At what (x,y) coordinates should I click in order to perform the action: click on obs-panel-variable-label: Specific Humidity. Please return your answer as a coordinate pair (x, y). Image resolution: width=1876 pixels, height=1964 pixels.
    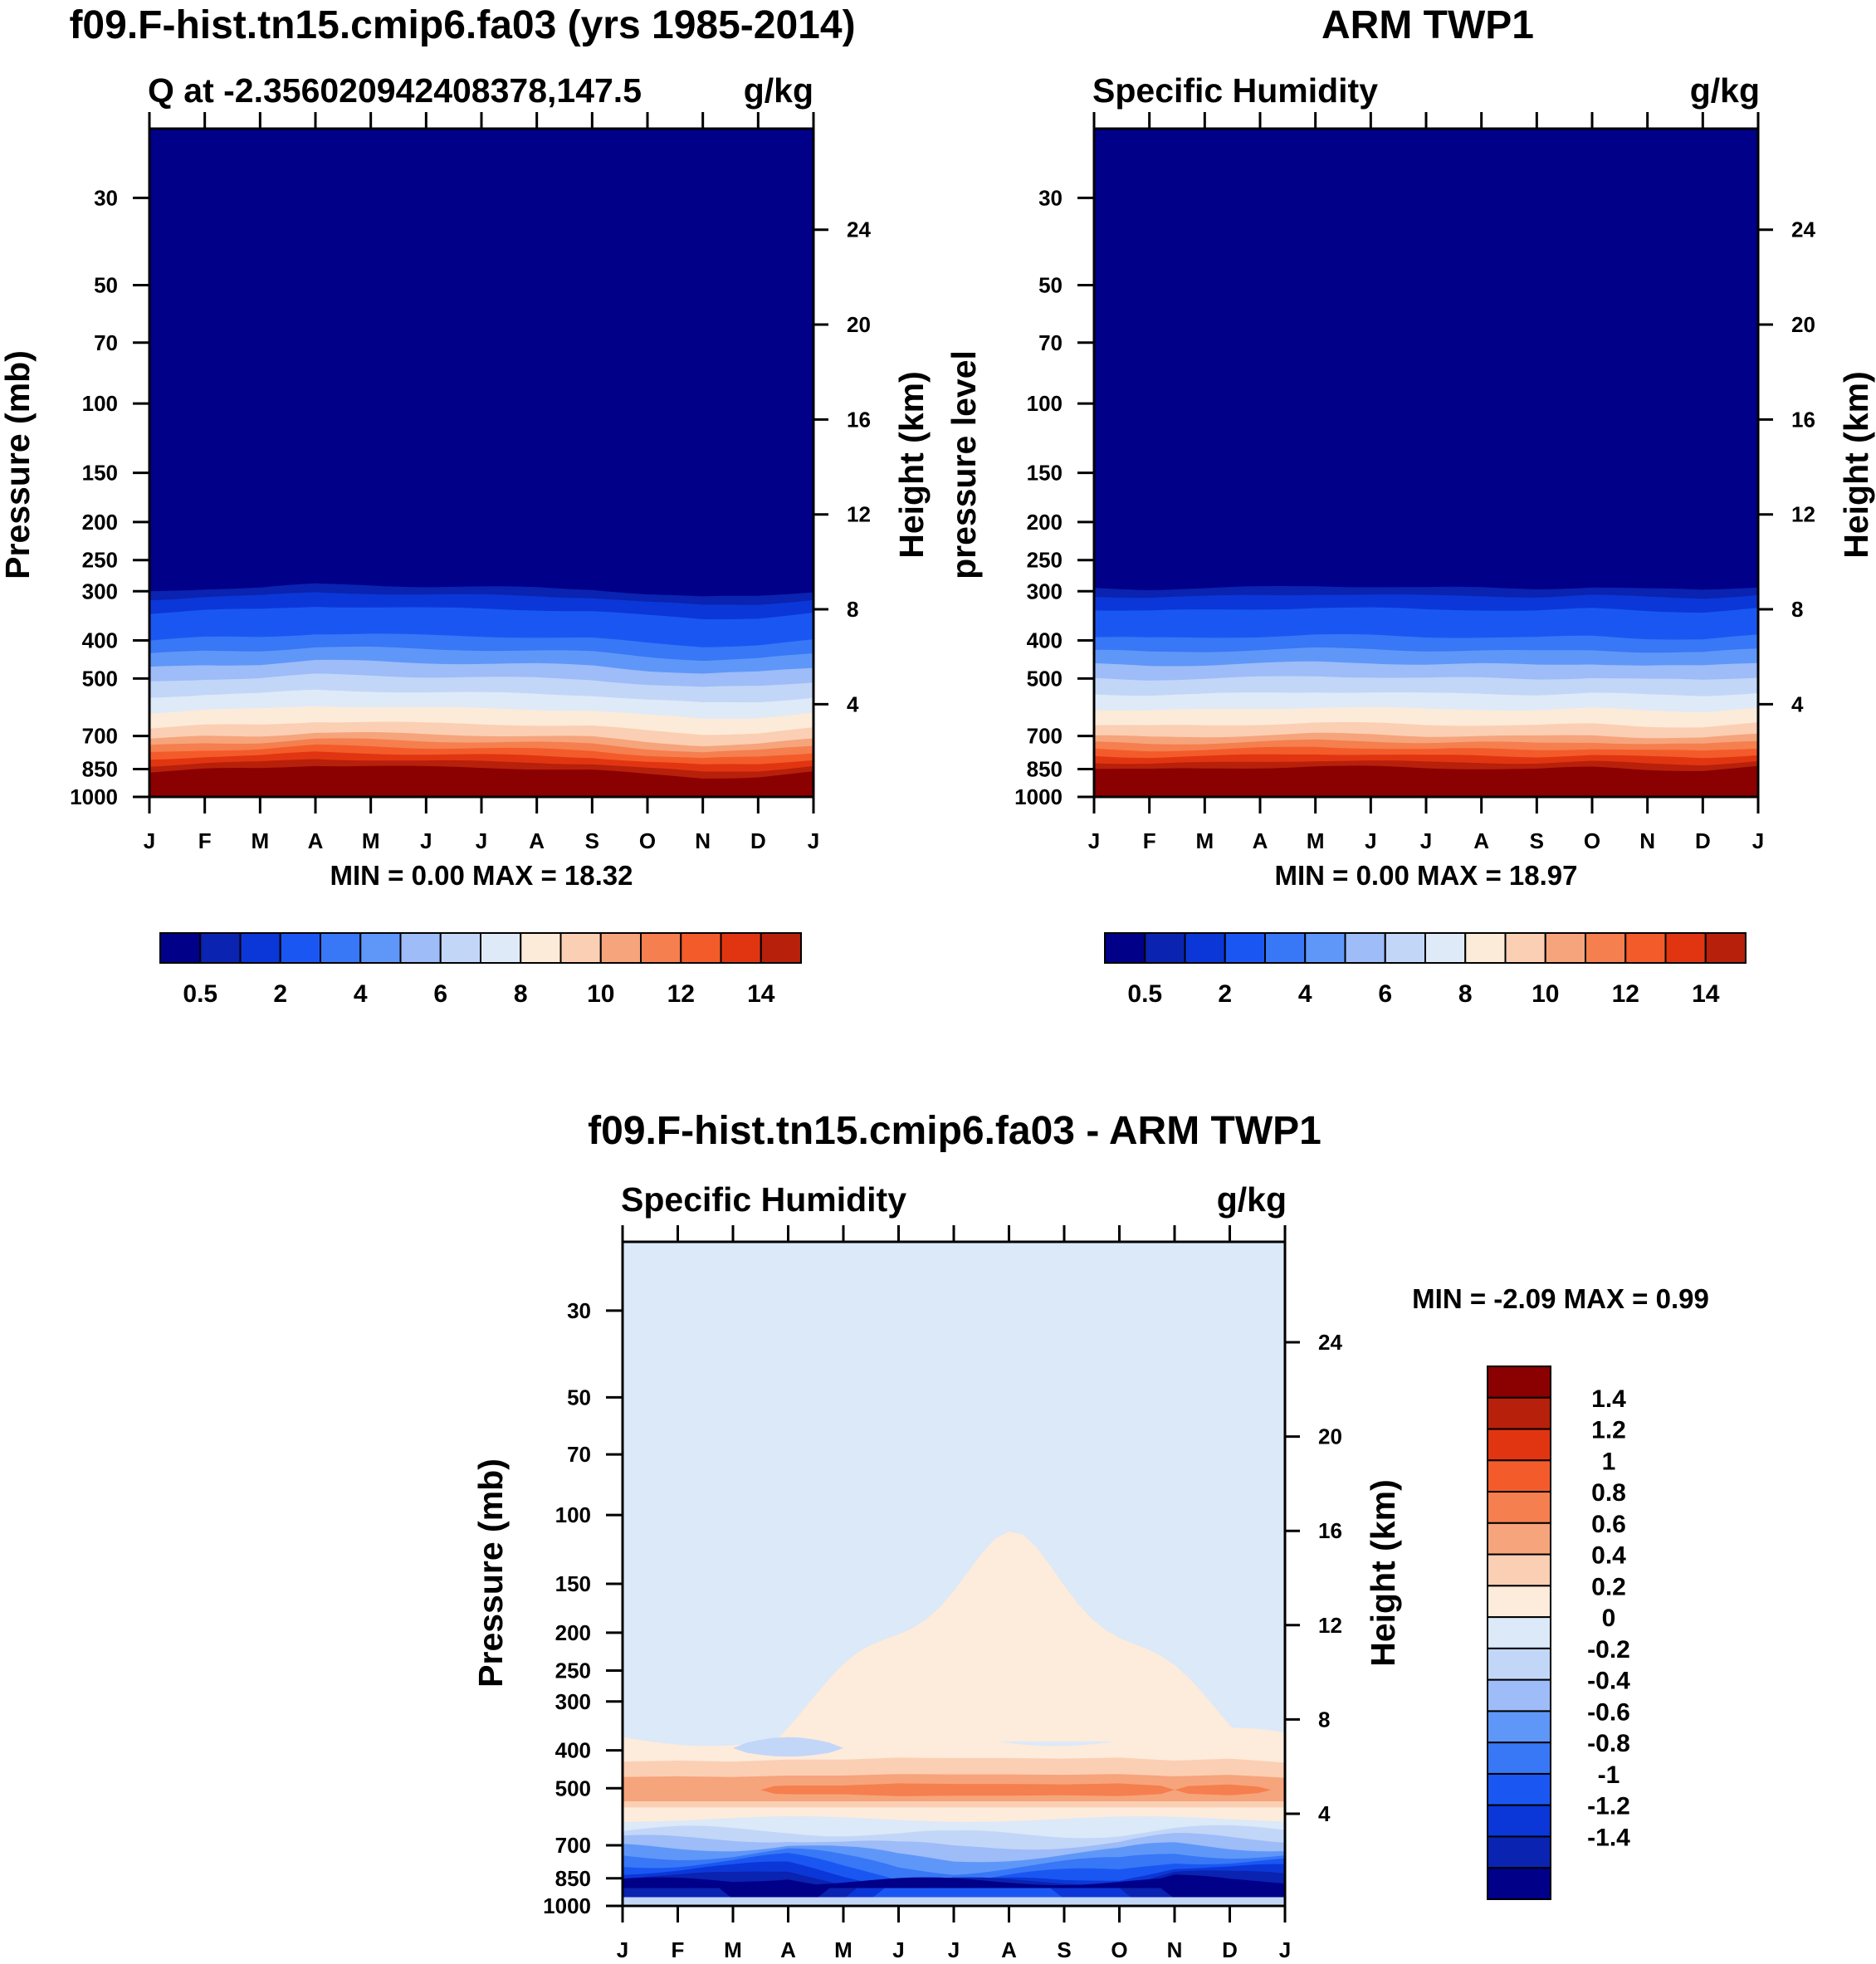
    Looking at the image, I should click on (1235, 90).